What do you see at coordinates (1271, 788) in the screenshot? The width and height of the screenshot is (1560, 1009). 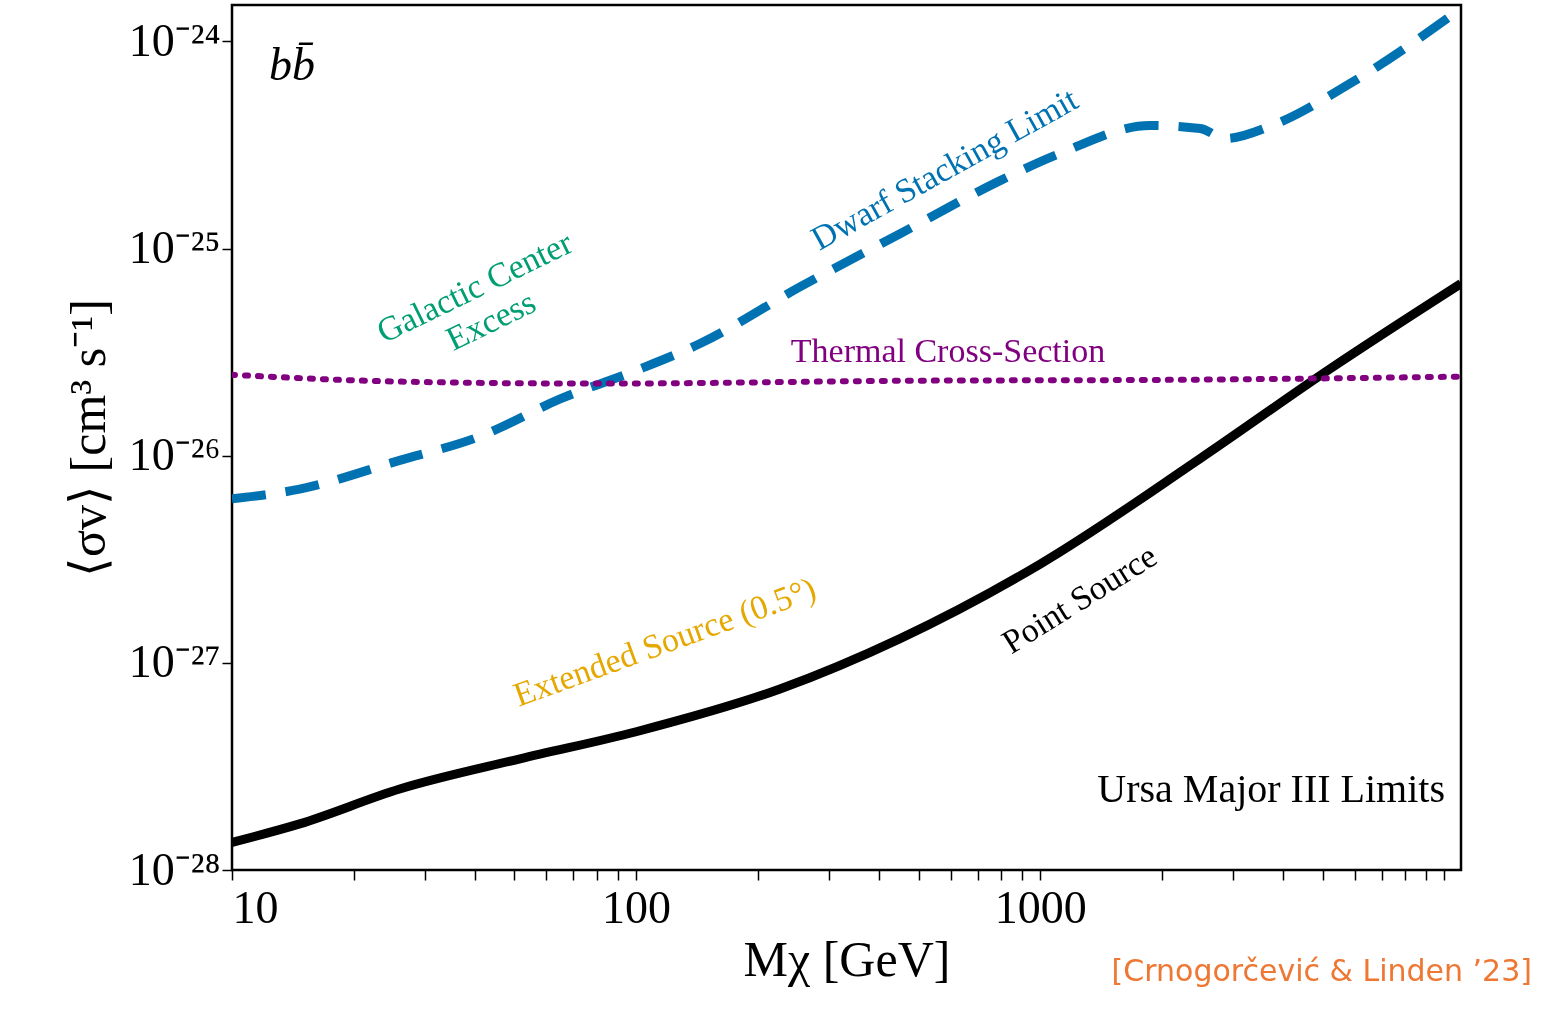 I see `annotation: Ursa Major III Limits` at bounding box center [1271, 788].